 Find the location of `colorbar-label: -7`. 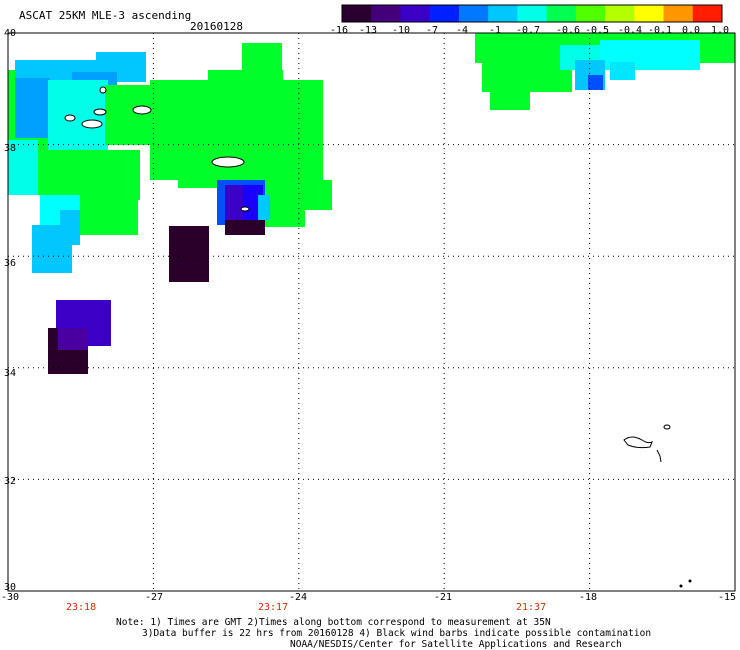

colorbar-label: -7 is located at coordinates (432, 30).